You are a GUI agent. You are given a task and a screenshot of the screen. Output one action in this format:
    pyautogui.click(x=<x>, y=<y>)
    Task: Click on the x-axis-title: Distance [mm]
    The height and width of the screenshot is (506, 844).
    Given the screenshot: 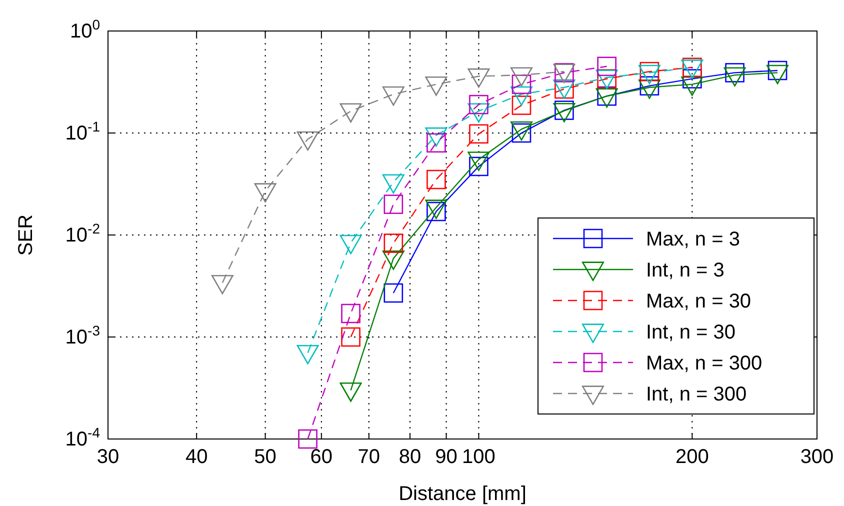 What is the action you would take?
    pyautogui.click(x=462, y=494)
    